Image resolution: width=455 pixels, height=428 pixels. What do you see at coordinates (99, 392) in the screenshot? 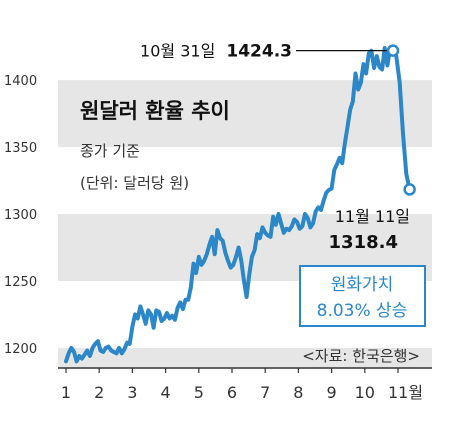
I see `x-tick-label: 2` at bounding box center [99, 392].